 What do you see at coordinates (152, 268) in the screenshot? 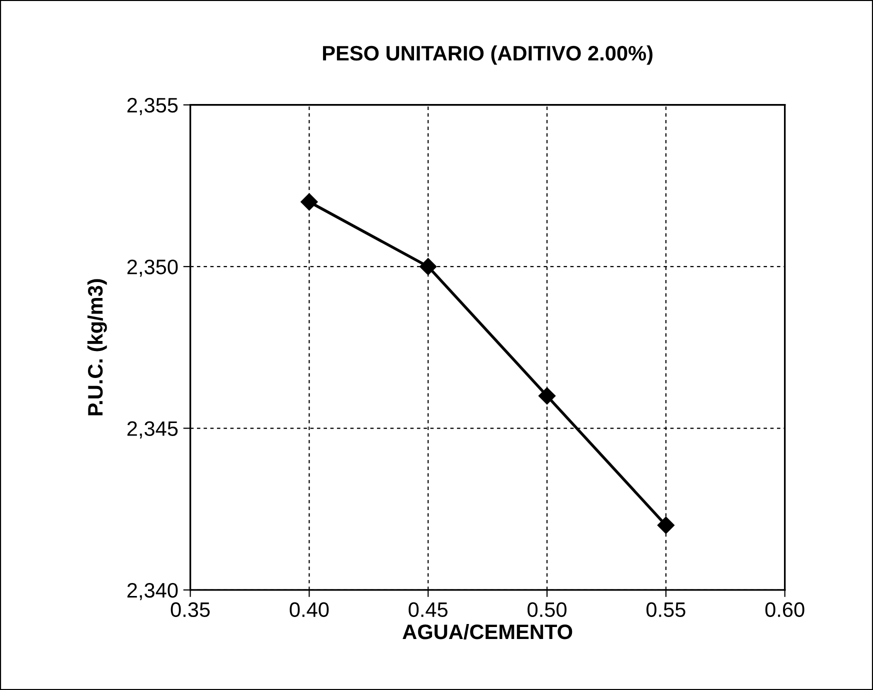
I see `y-tick-label: 2,350` at bounding box center [152, 268].